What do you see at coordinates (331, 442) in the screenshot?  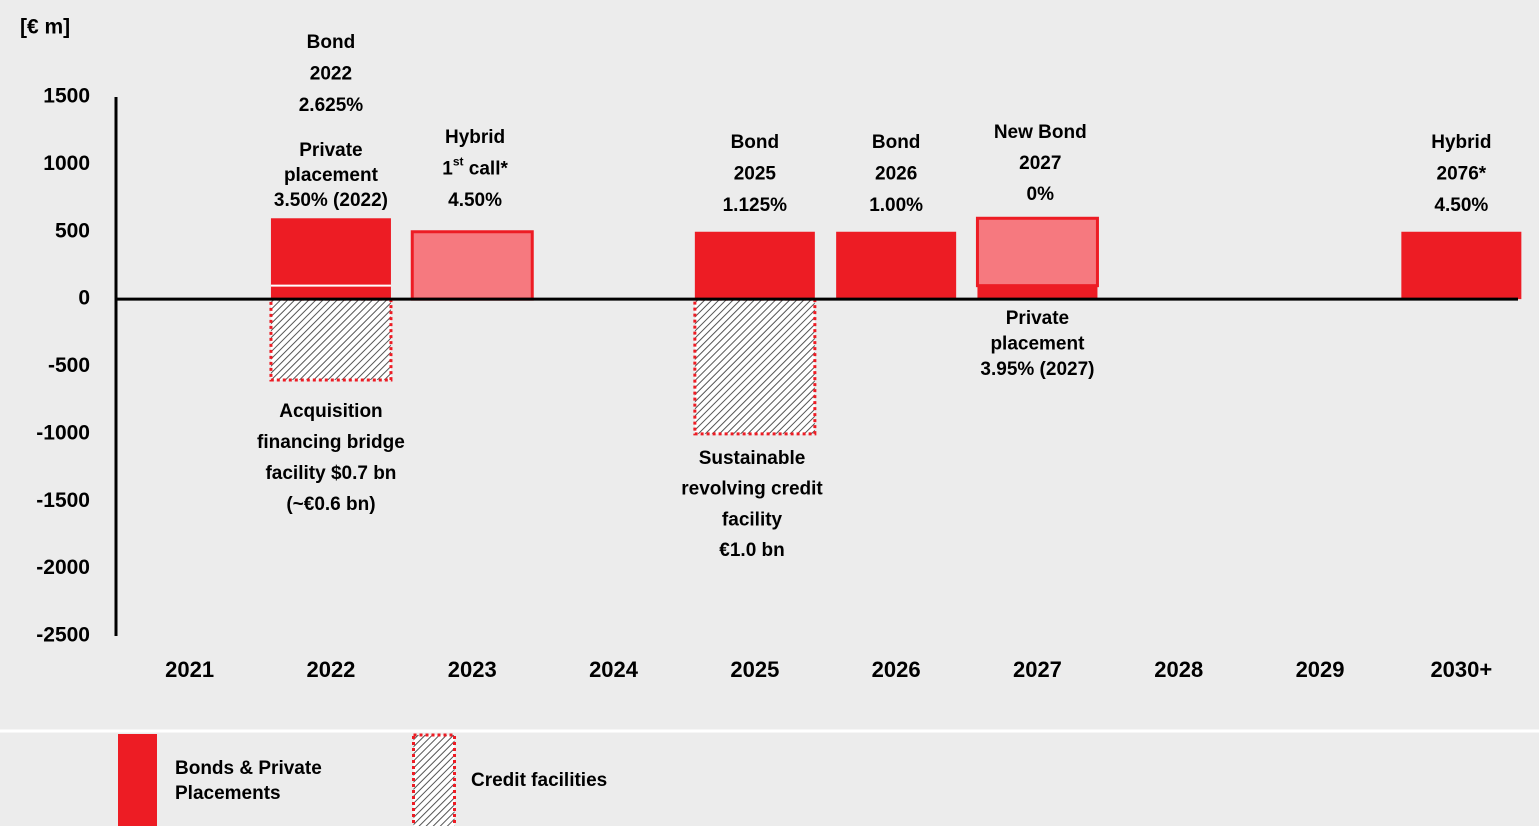 I see `annotation: financing bridge` at bounding box center [331, 442].